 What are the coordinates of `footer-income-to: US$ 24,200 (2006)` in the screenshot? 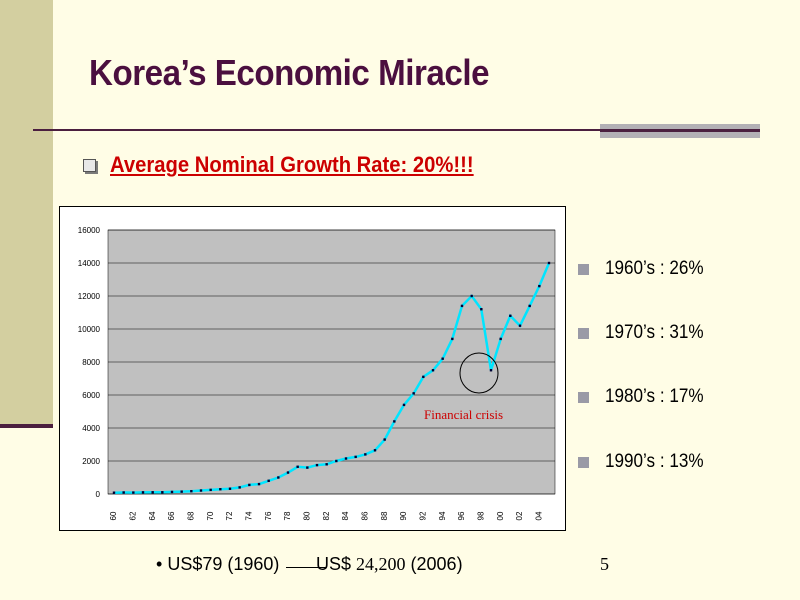 It's located at (389, 564).